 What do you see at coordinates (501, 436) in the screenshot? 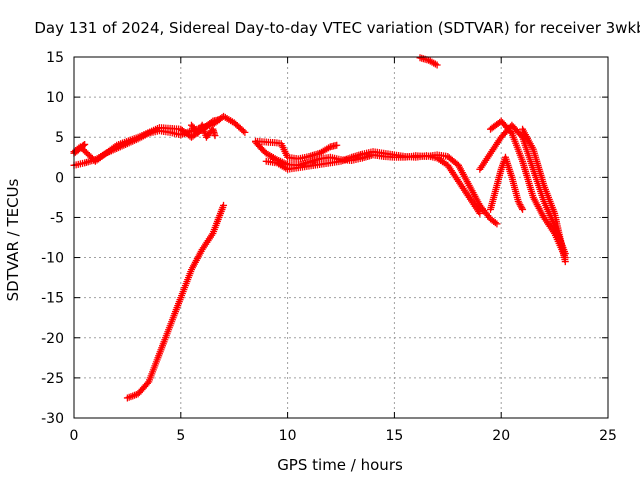
I see `x-tick-label: 20` at bounding box center [501, 436].